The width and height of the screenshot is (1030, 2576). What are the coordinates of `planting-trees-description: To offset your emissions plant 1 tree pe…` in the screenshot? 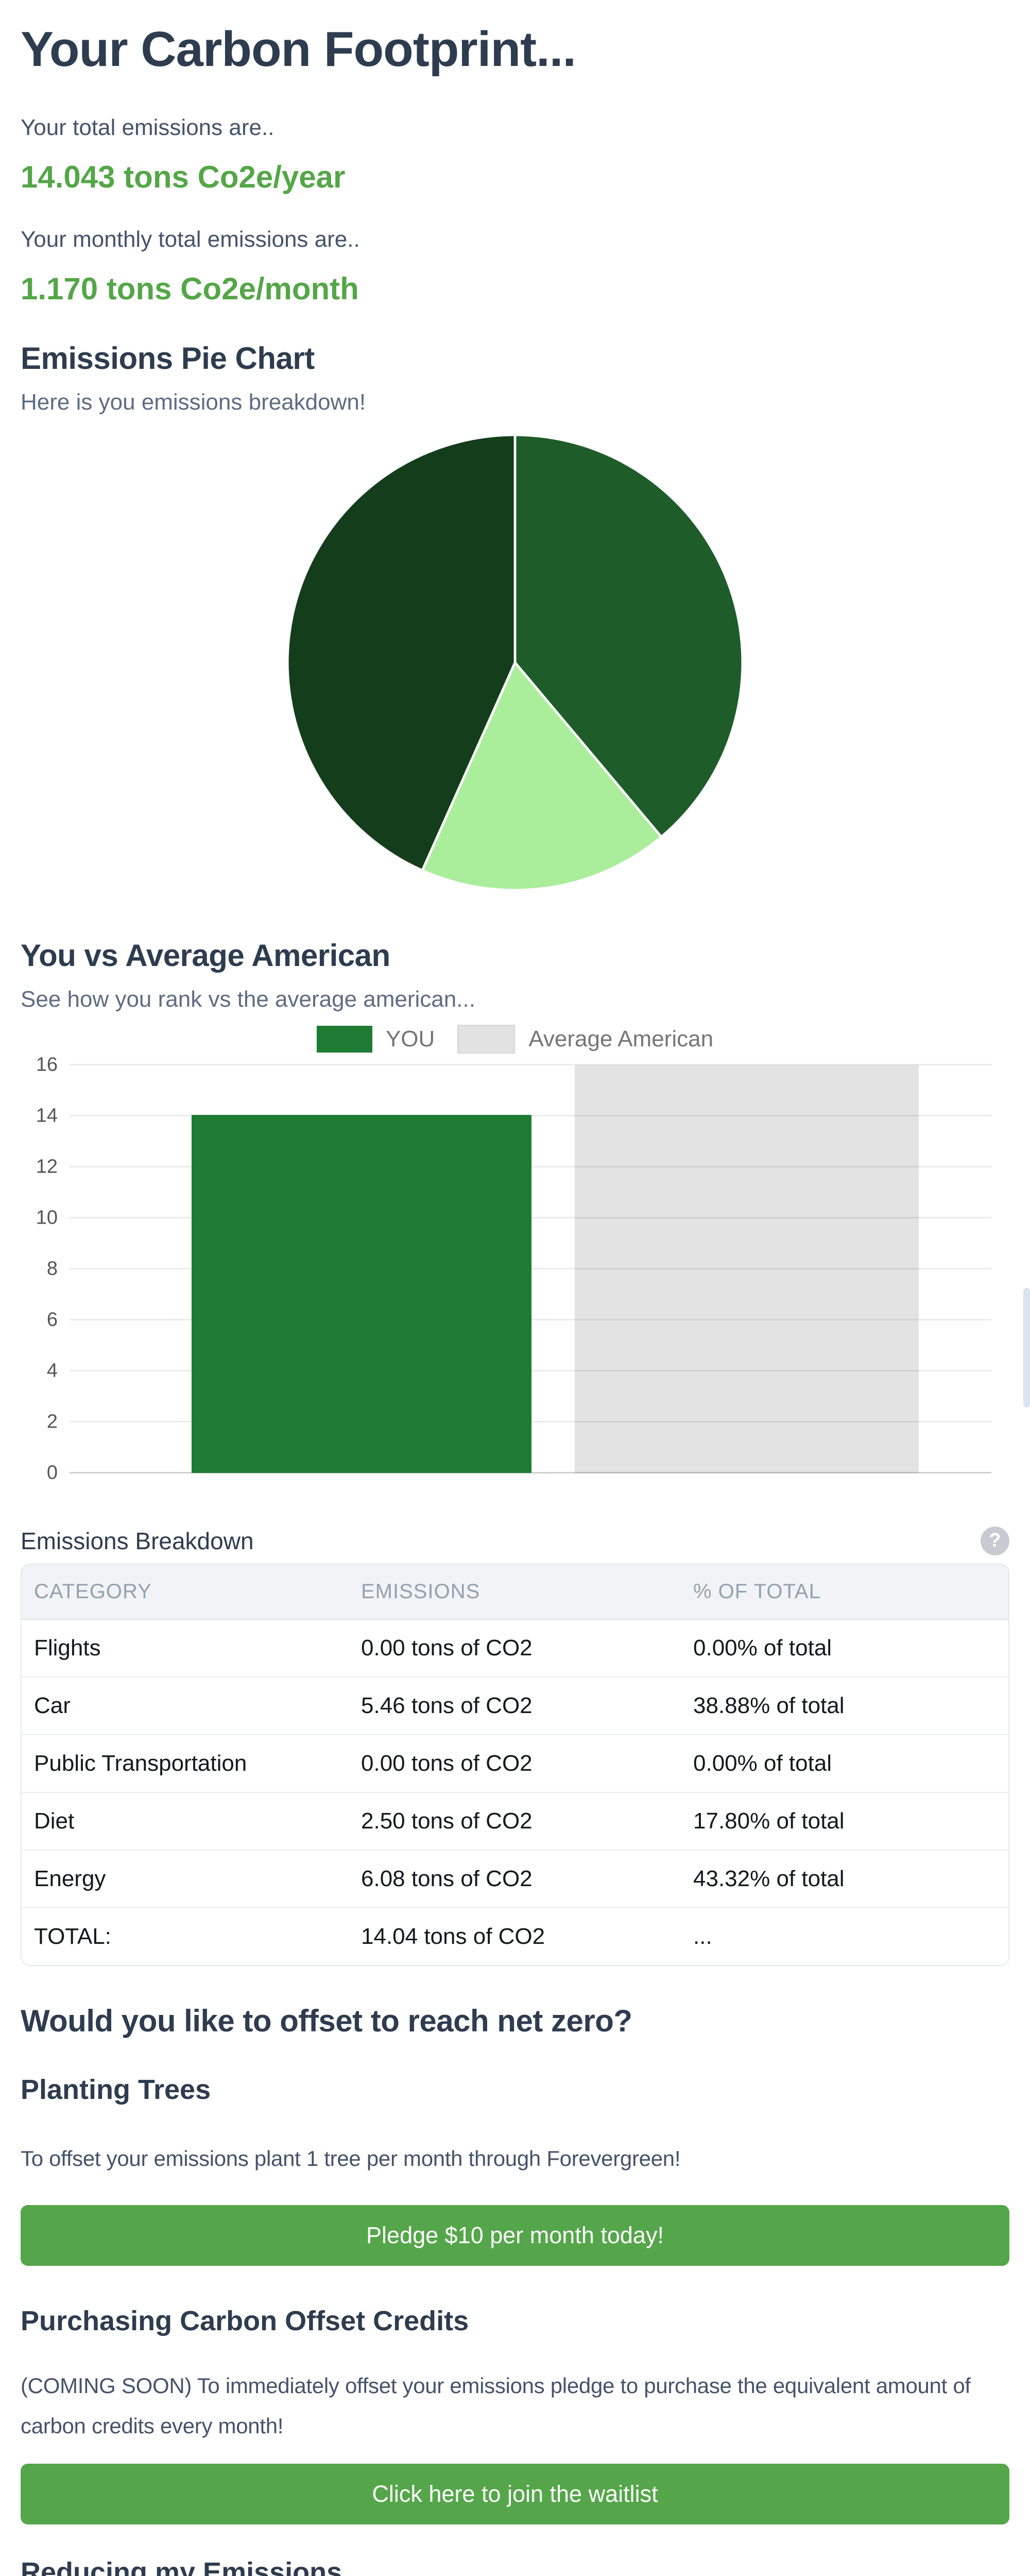 It's located at (351, 2158).